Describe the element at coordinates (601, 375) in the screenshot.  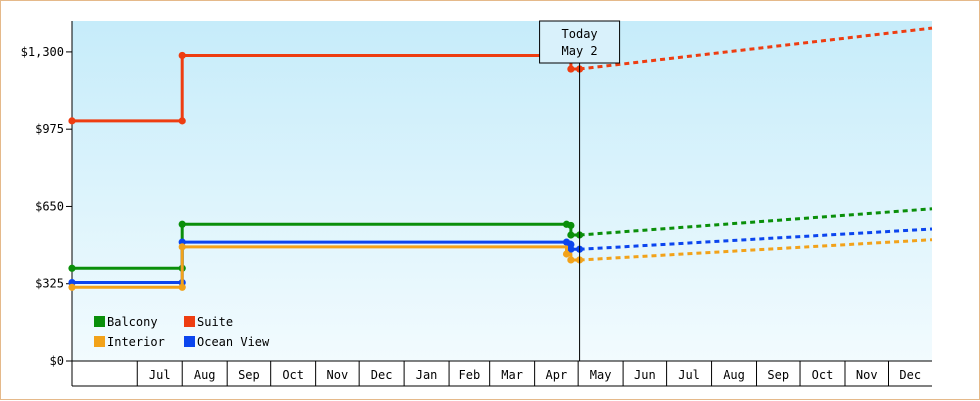
I see `x-tick-label: May` at that location.